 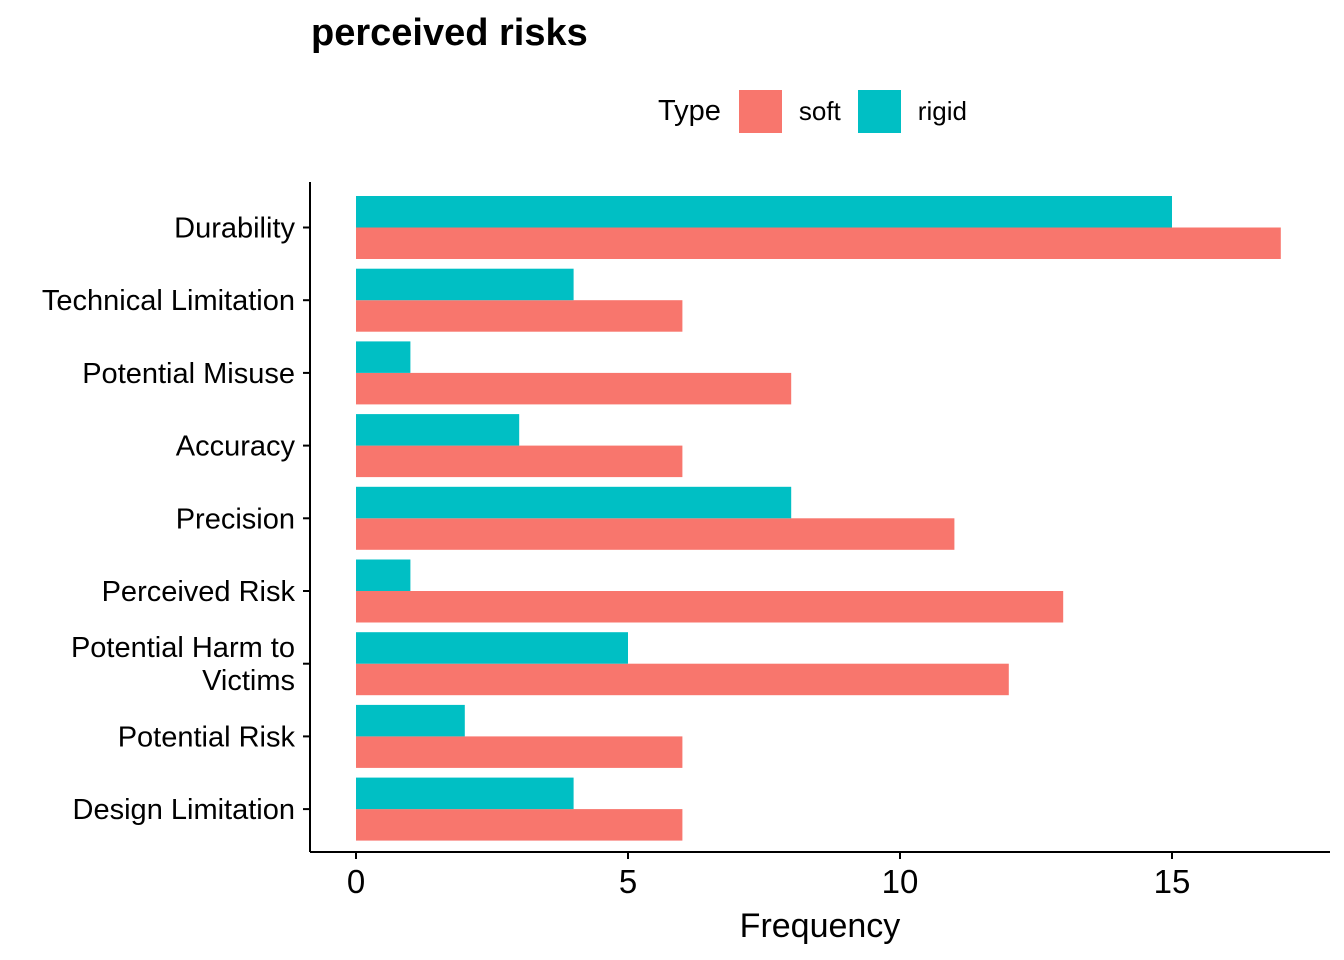 I want to click on x-axis-title: Frequency, so click(x=820, y=926).